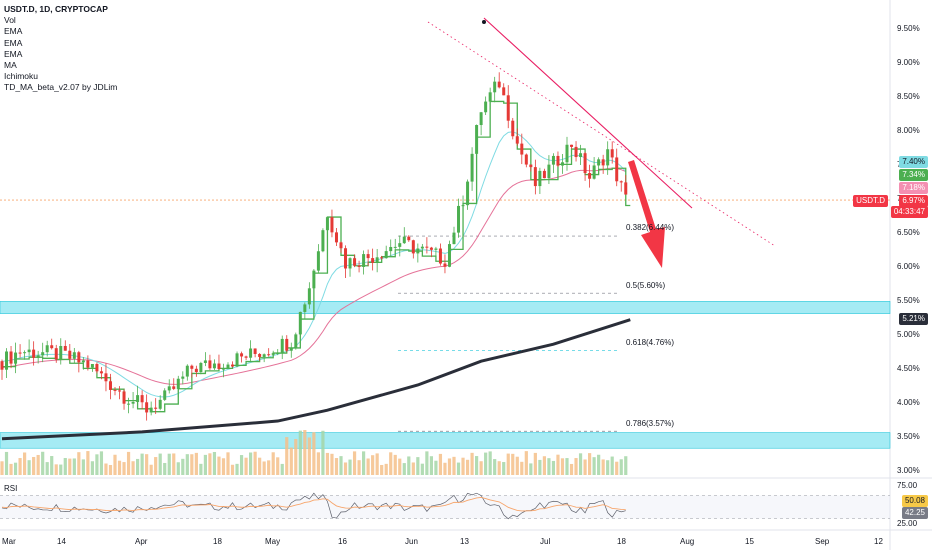  Describe the element at coordinates (21, 76) in the screenshot. I see `indicator-ichimoku: Ichimoku` at that location.